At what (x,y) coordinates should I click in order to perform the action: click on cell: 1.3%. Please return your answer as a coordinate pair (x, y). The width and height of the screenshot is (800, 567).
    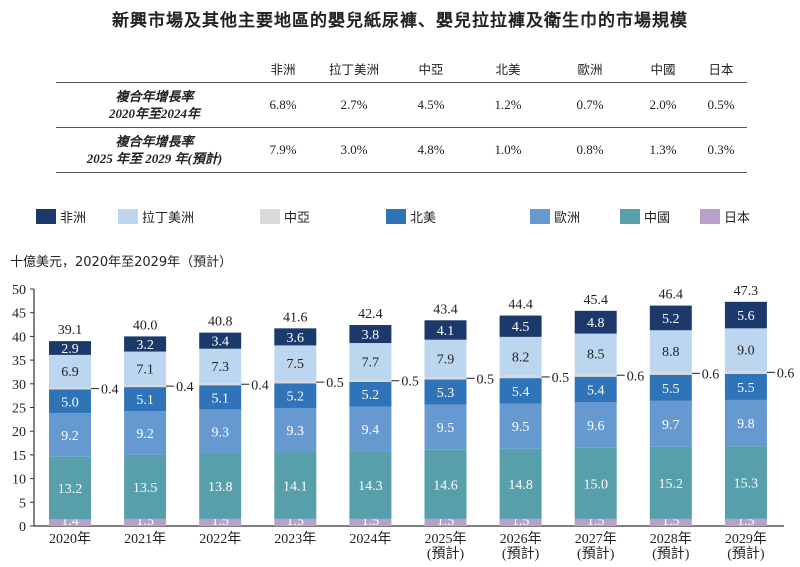
    Looking at the image, I should click on (663, 150).